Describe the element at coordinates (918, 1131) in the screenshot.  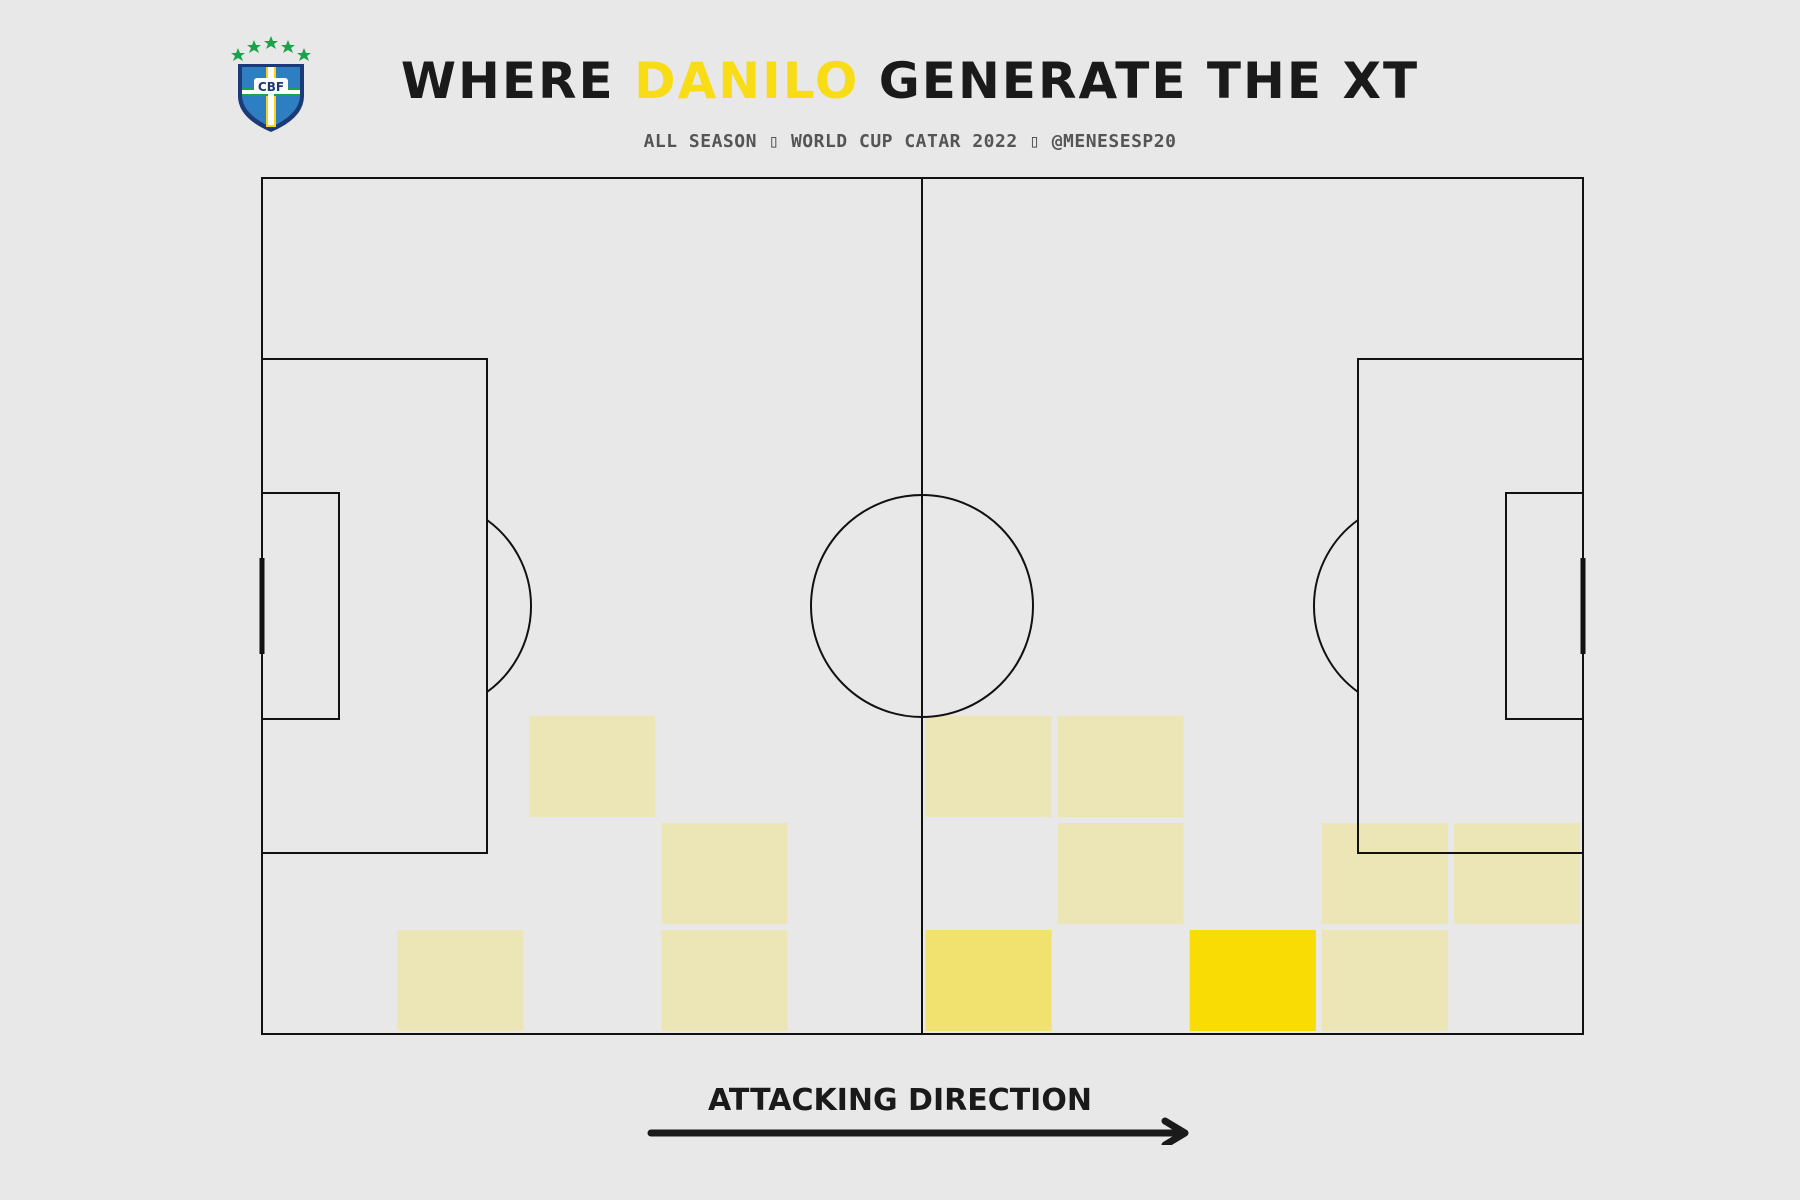
I see `arrow-right-icon` at that location.